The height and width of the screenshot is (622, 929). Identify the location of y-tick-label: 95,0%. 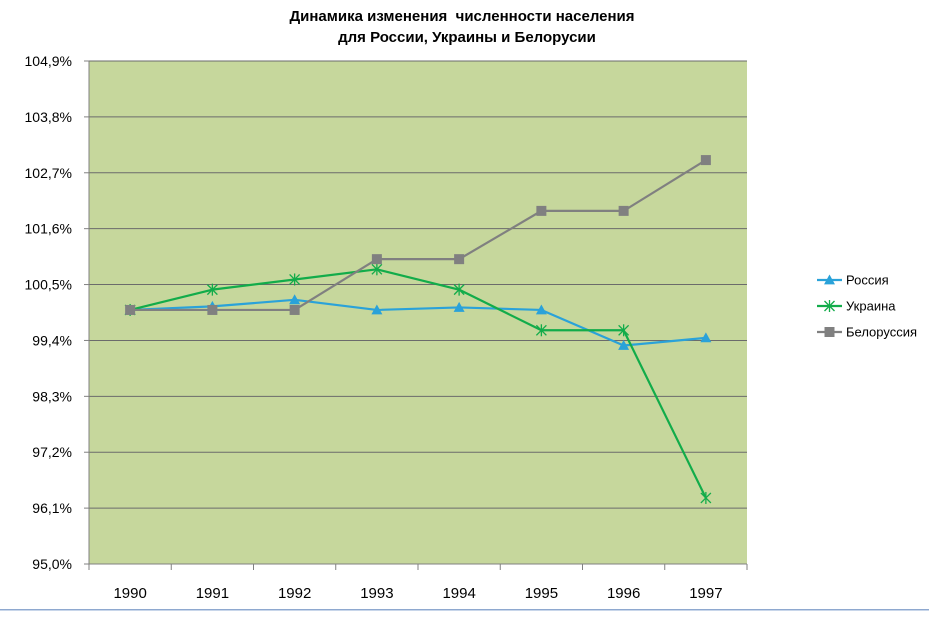
(52, 564).